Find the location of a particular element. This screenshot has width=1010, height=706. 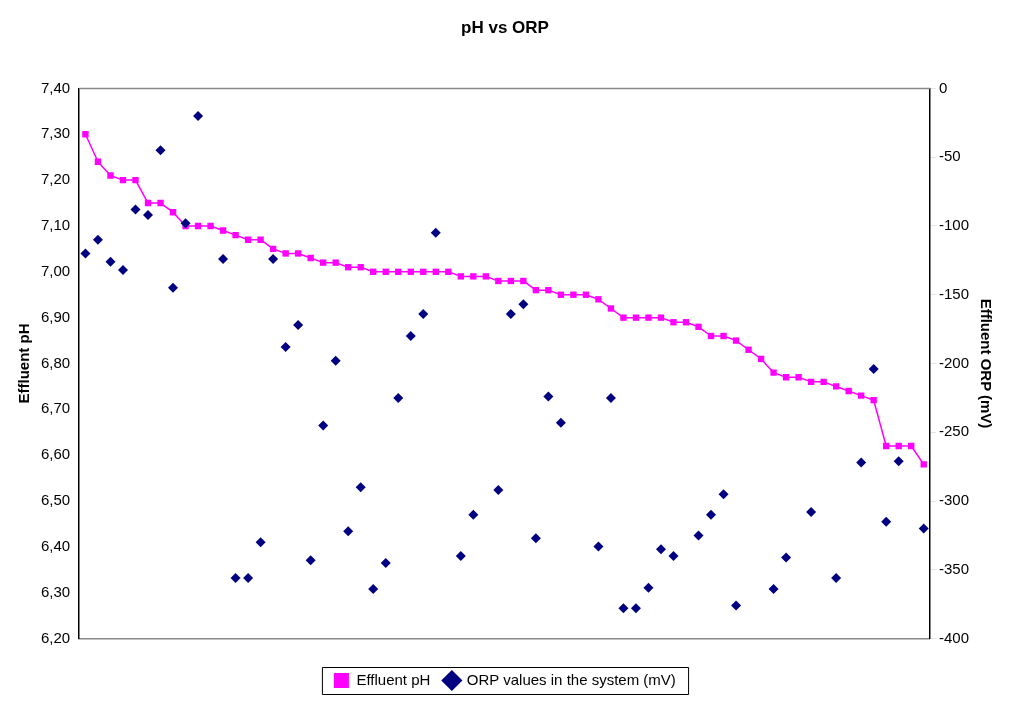

y-tick-label: 6,50 is located at coordinates (55, 500).